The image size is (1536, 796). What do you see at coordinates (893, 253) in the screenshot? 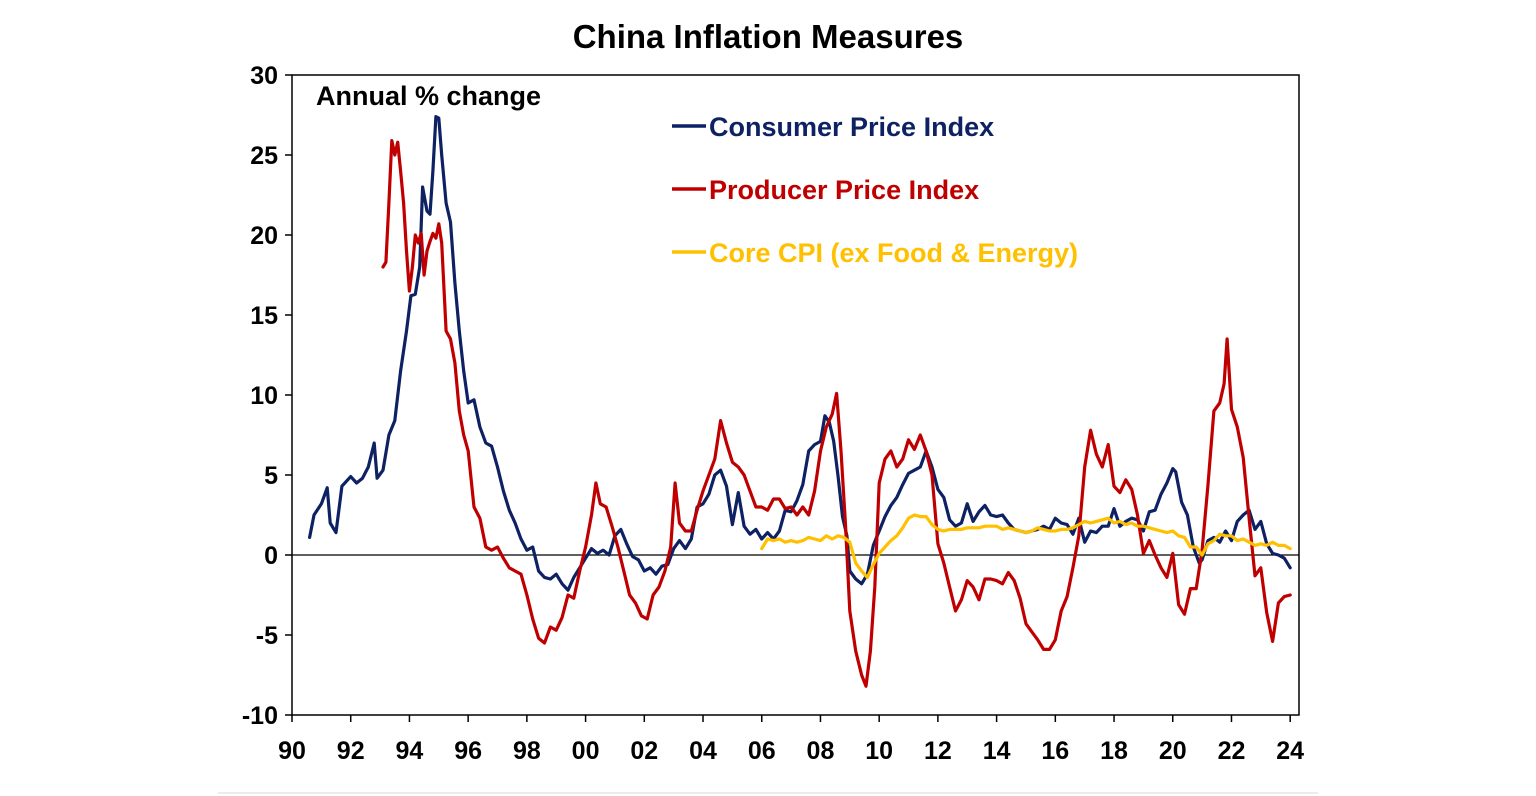
I see `legend-label-core-cpi: Core CPI (ex Food & Energy)` at bounding box center [893, 253].